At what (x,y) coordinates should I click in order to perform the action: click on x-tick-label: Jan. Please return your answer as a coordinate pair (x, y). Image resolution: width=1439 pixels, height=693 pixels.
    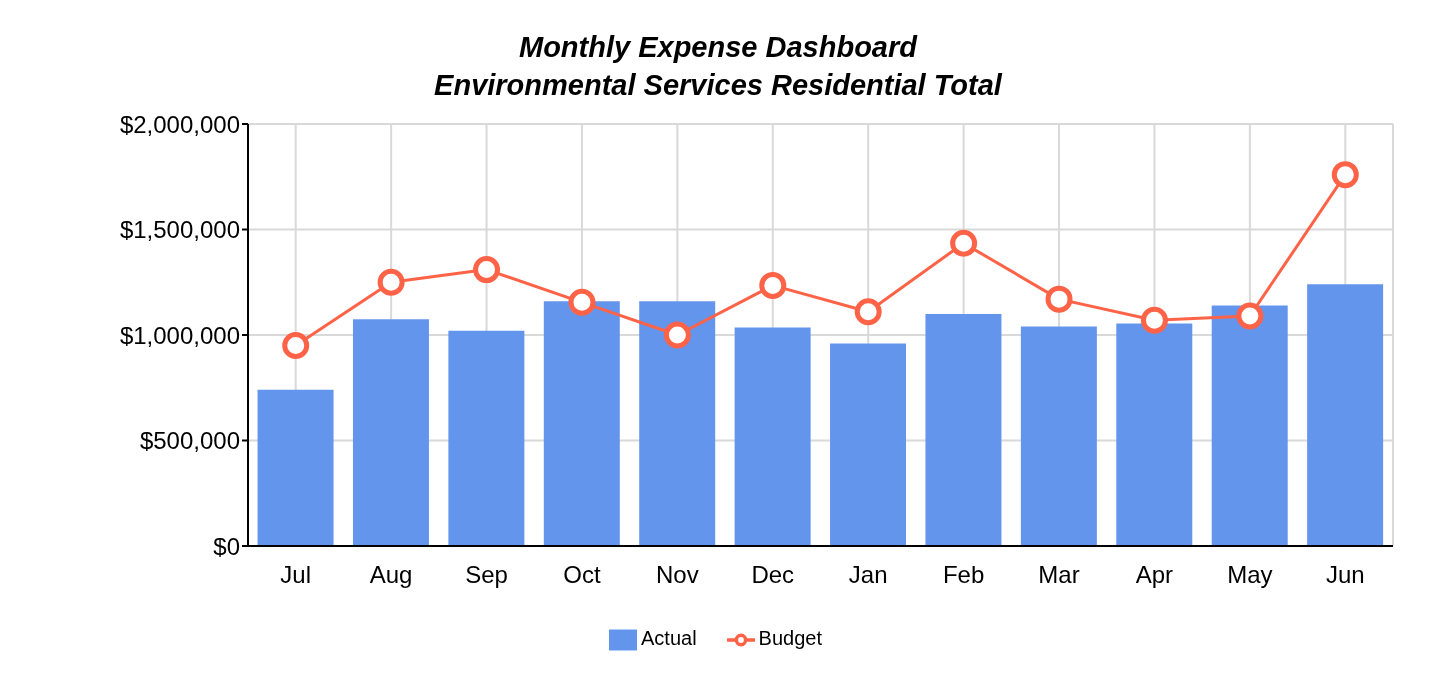
    Looking at the image, I should click on (868, 575).